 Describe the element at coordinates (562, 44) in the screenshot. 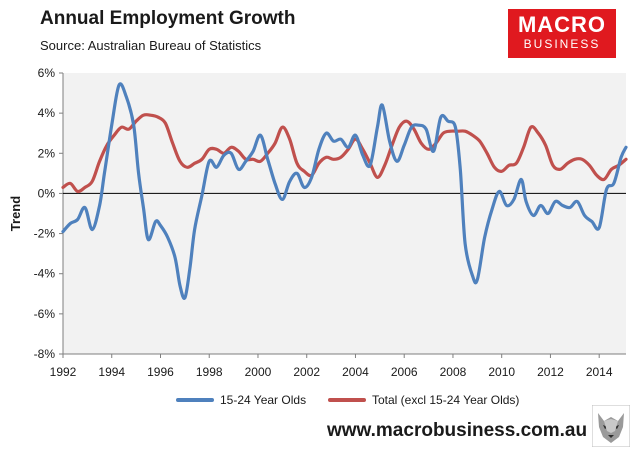

I see `logo-line-2: BUSINESS` at that location.